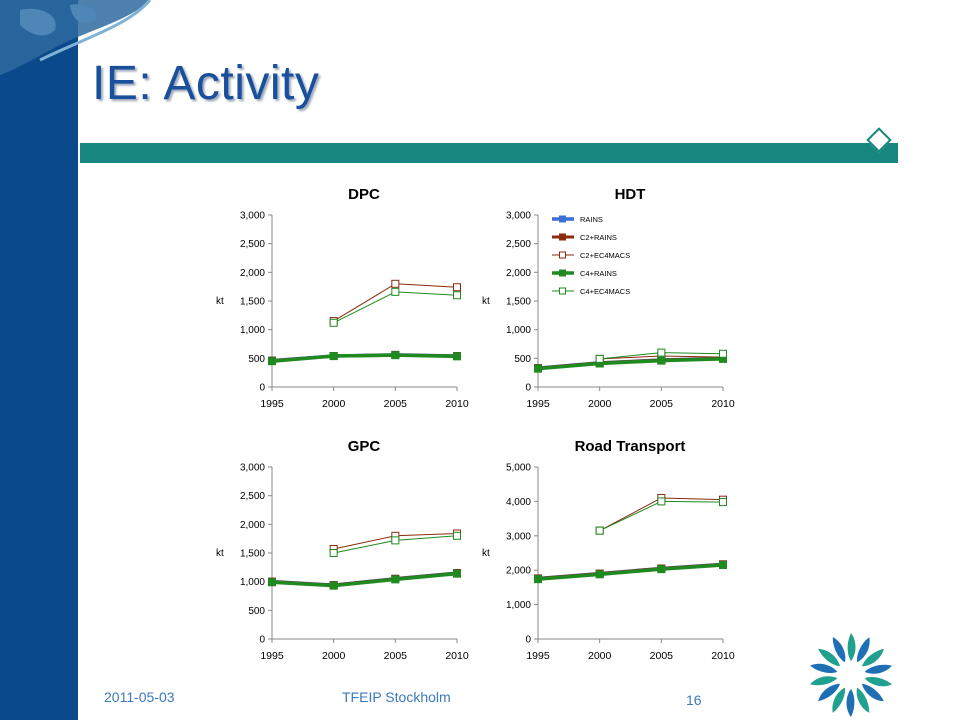  Describe the element at coordinates (364, 194) in the screenshot. I see `chart-title: DPC` at that location.